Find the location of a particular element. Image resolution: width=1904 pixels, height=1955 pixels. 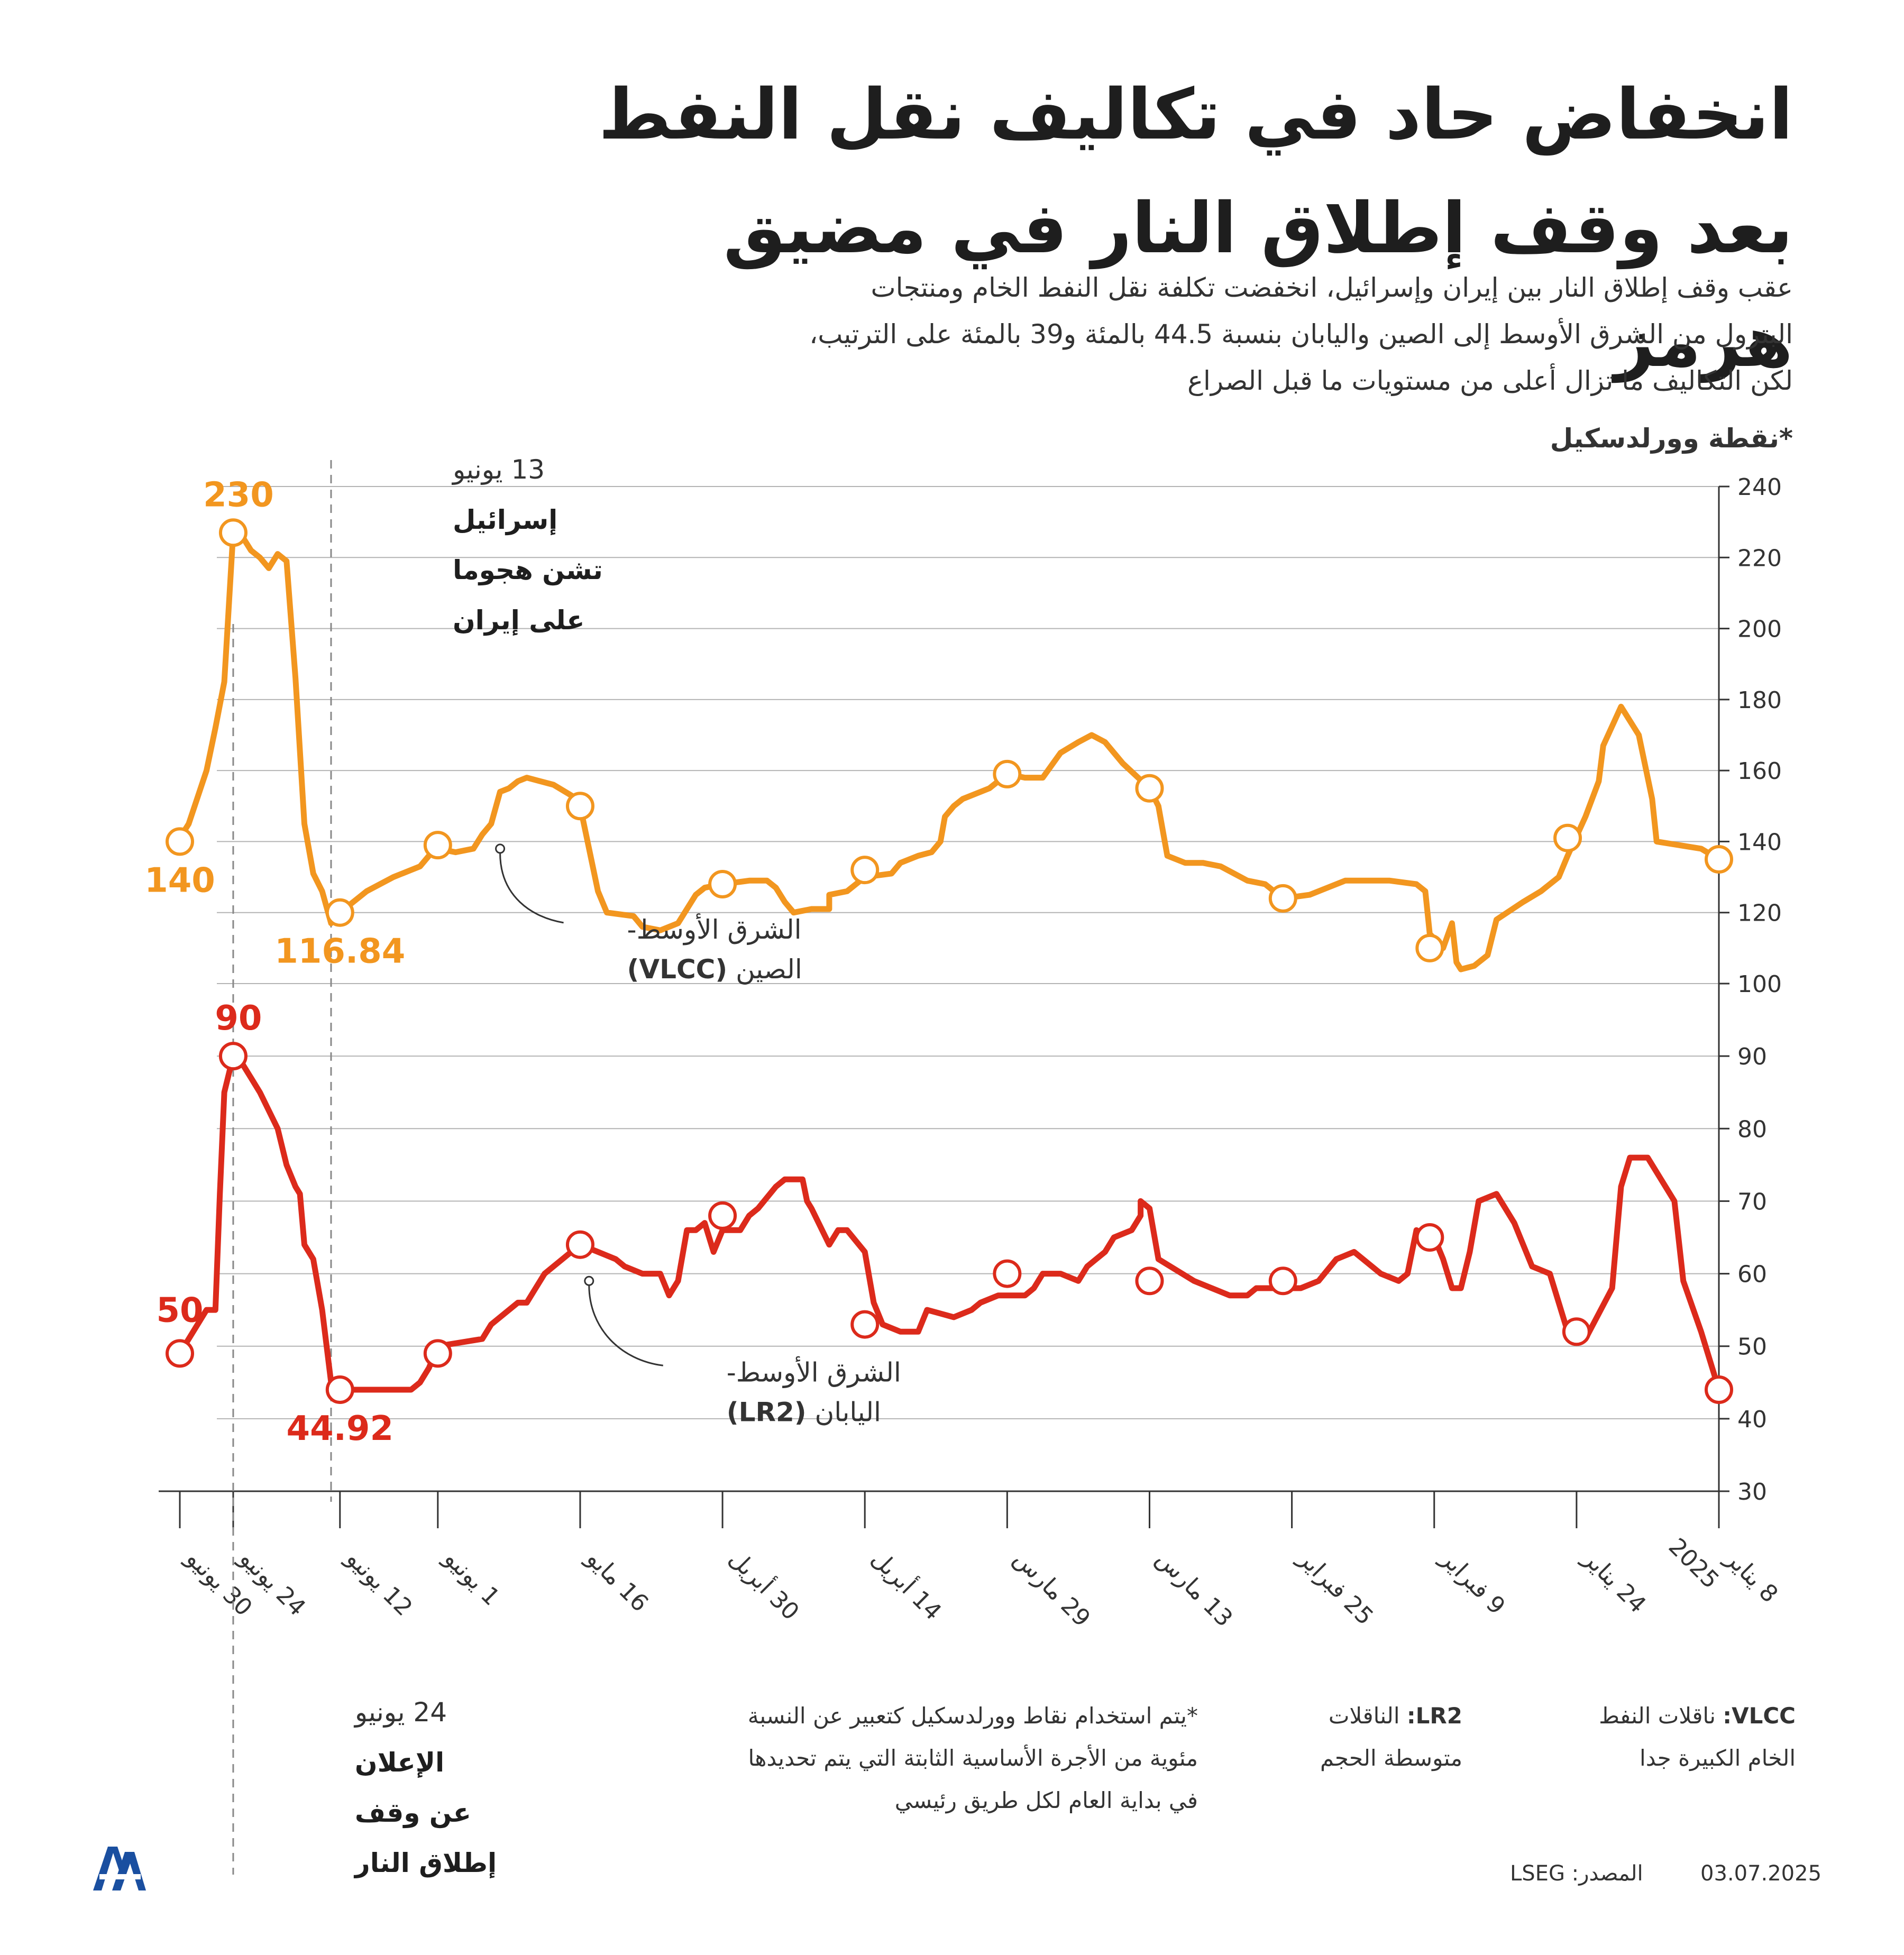

x-tick-label-group-6: 14 أبريل is located at coordinates (907, 1585).